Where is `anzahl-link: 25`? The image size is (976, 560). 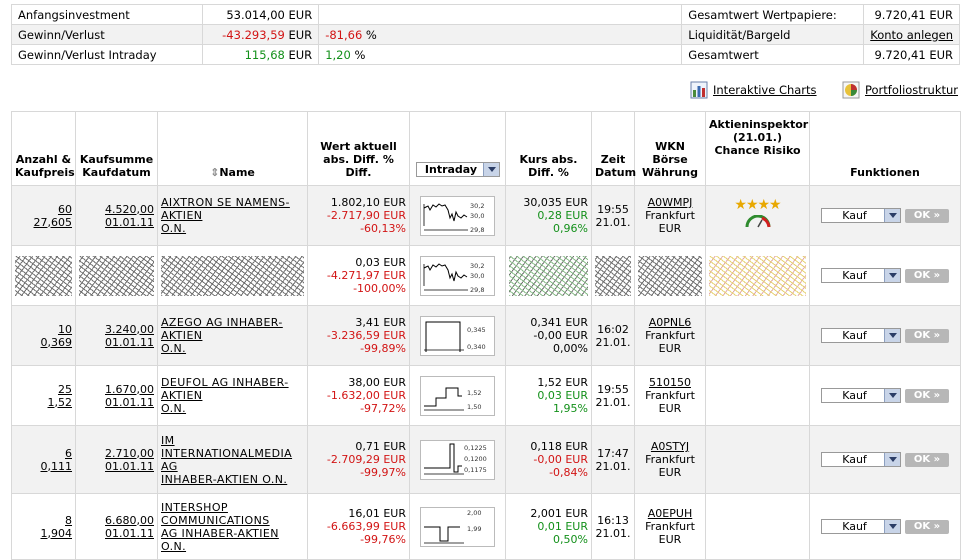 anzahl-link: 25 is located at coordinates (65, 389).